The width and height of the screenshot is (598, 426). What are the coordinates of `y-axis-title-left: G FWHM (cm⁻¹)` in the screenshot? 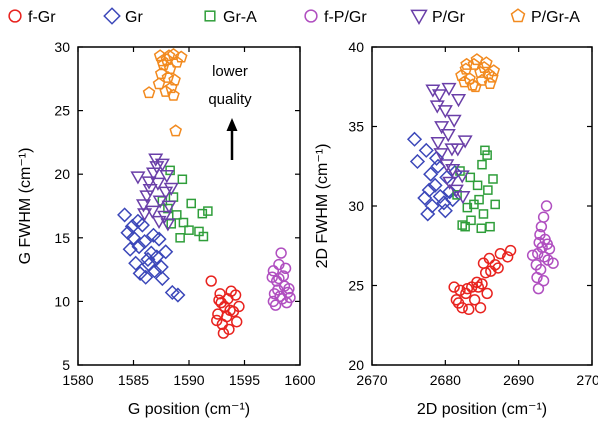 It's located at (25, 206).